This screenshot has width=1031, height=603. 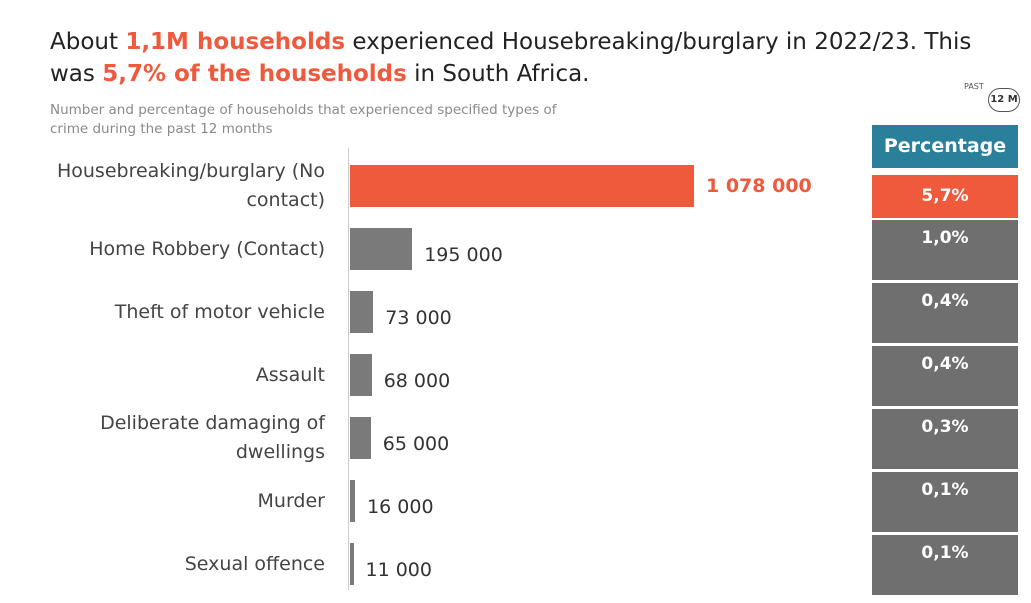 I want to click on title-segment: 1,1M households, so click(x=235, y=42).